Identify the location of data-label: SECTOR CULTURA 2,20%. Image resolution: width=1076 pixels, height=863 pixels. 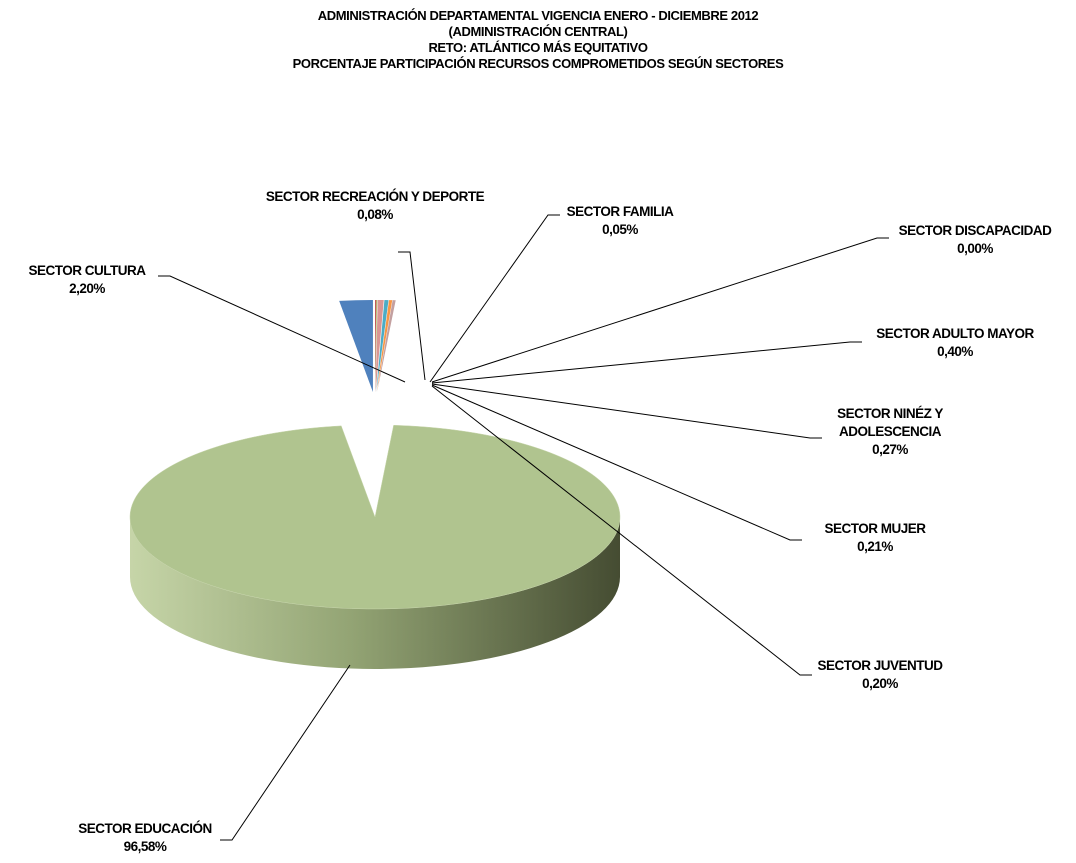
(91, 280).